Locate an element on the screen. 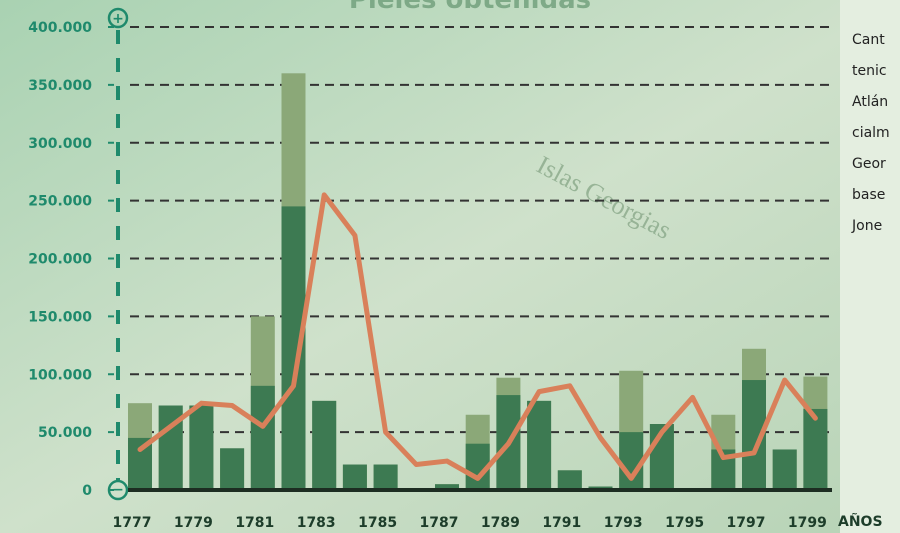 Image resolution: width=900 pixels, height=533 pixels. x-tick-label: 1795 is located at coordinates (684, 523).